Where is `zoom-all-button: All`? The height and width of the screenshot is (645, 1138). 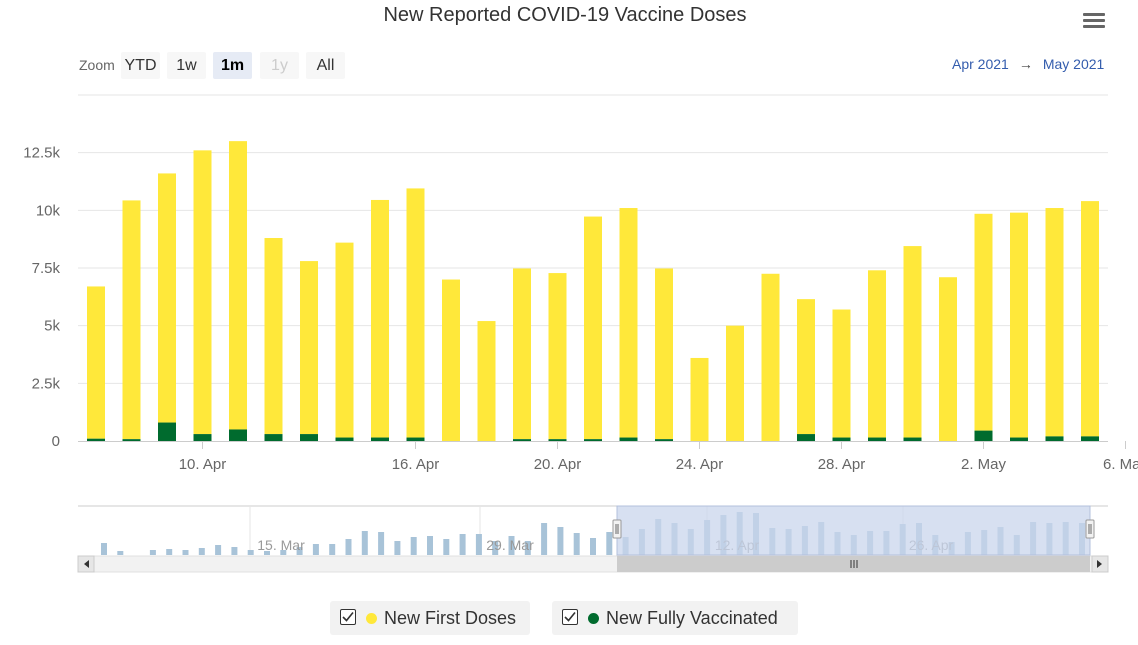
zoom-all-button: All is located at coordinates (325, 65).